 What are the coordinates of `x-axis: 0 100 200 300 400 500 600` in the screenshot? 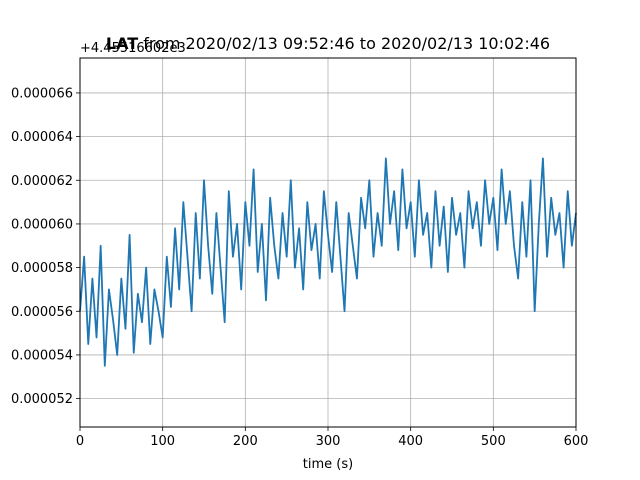 It's located at (332, 438).